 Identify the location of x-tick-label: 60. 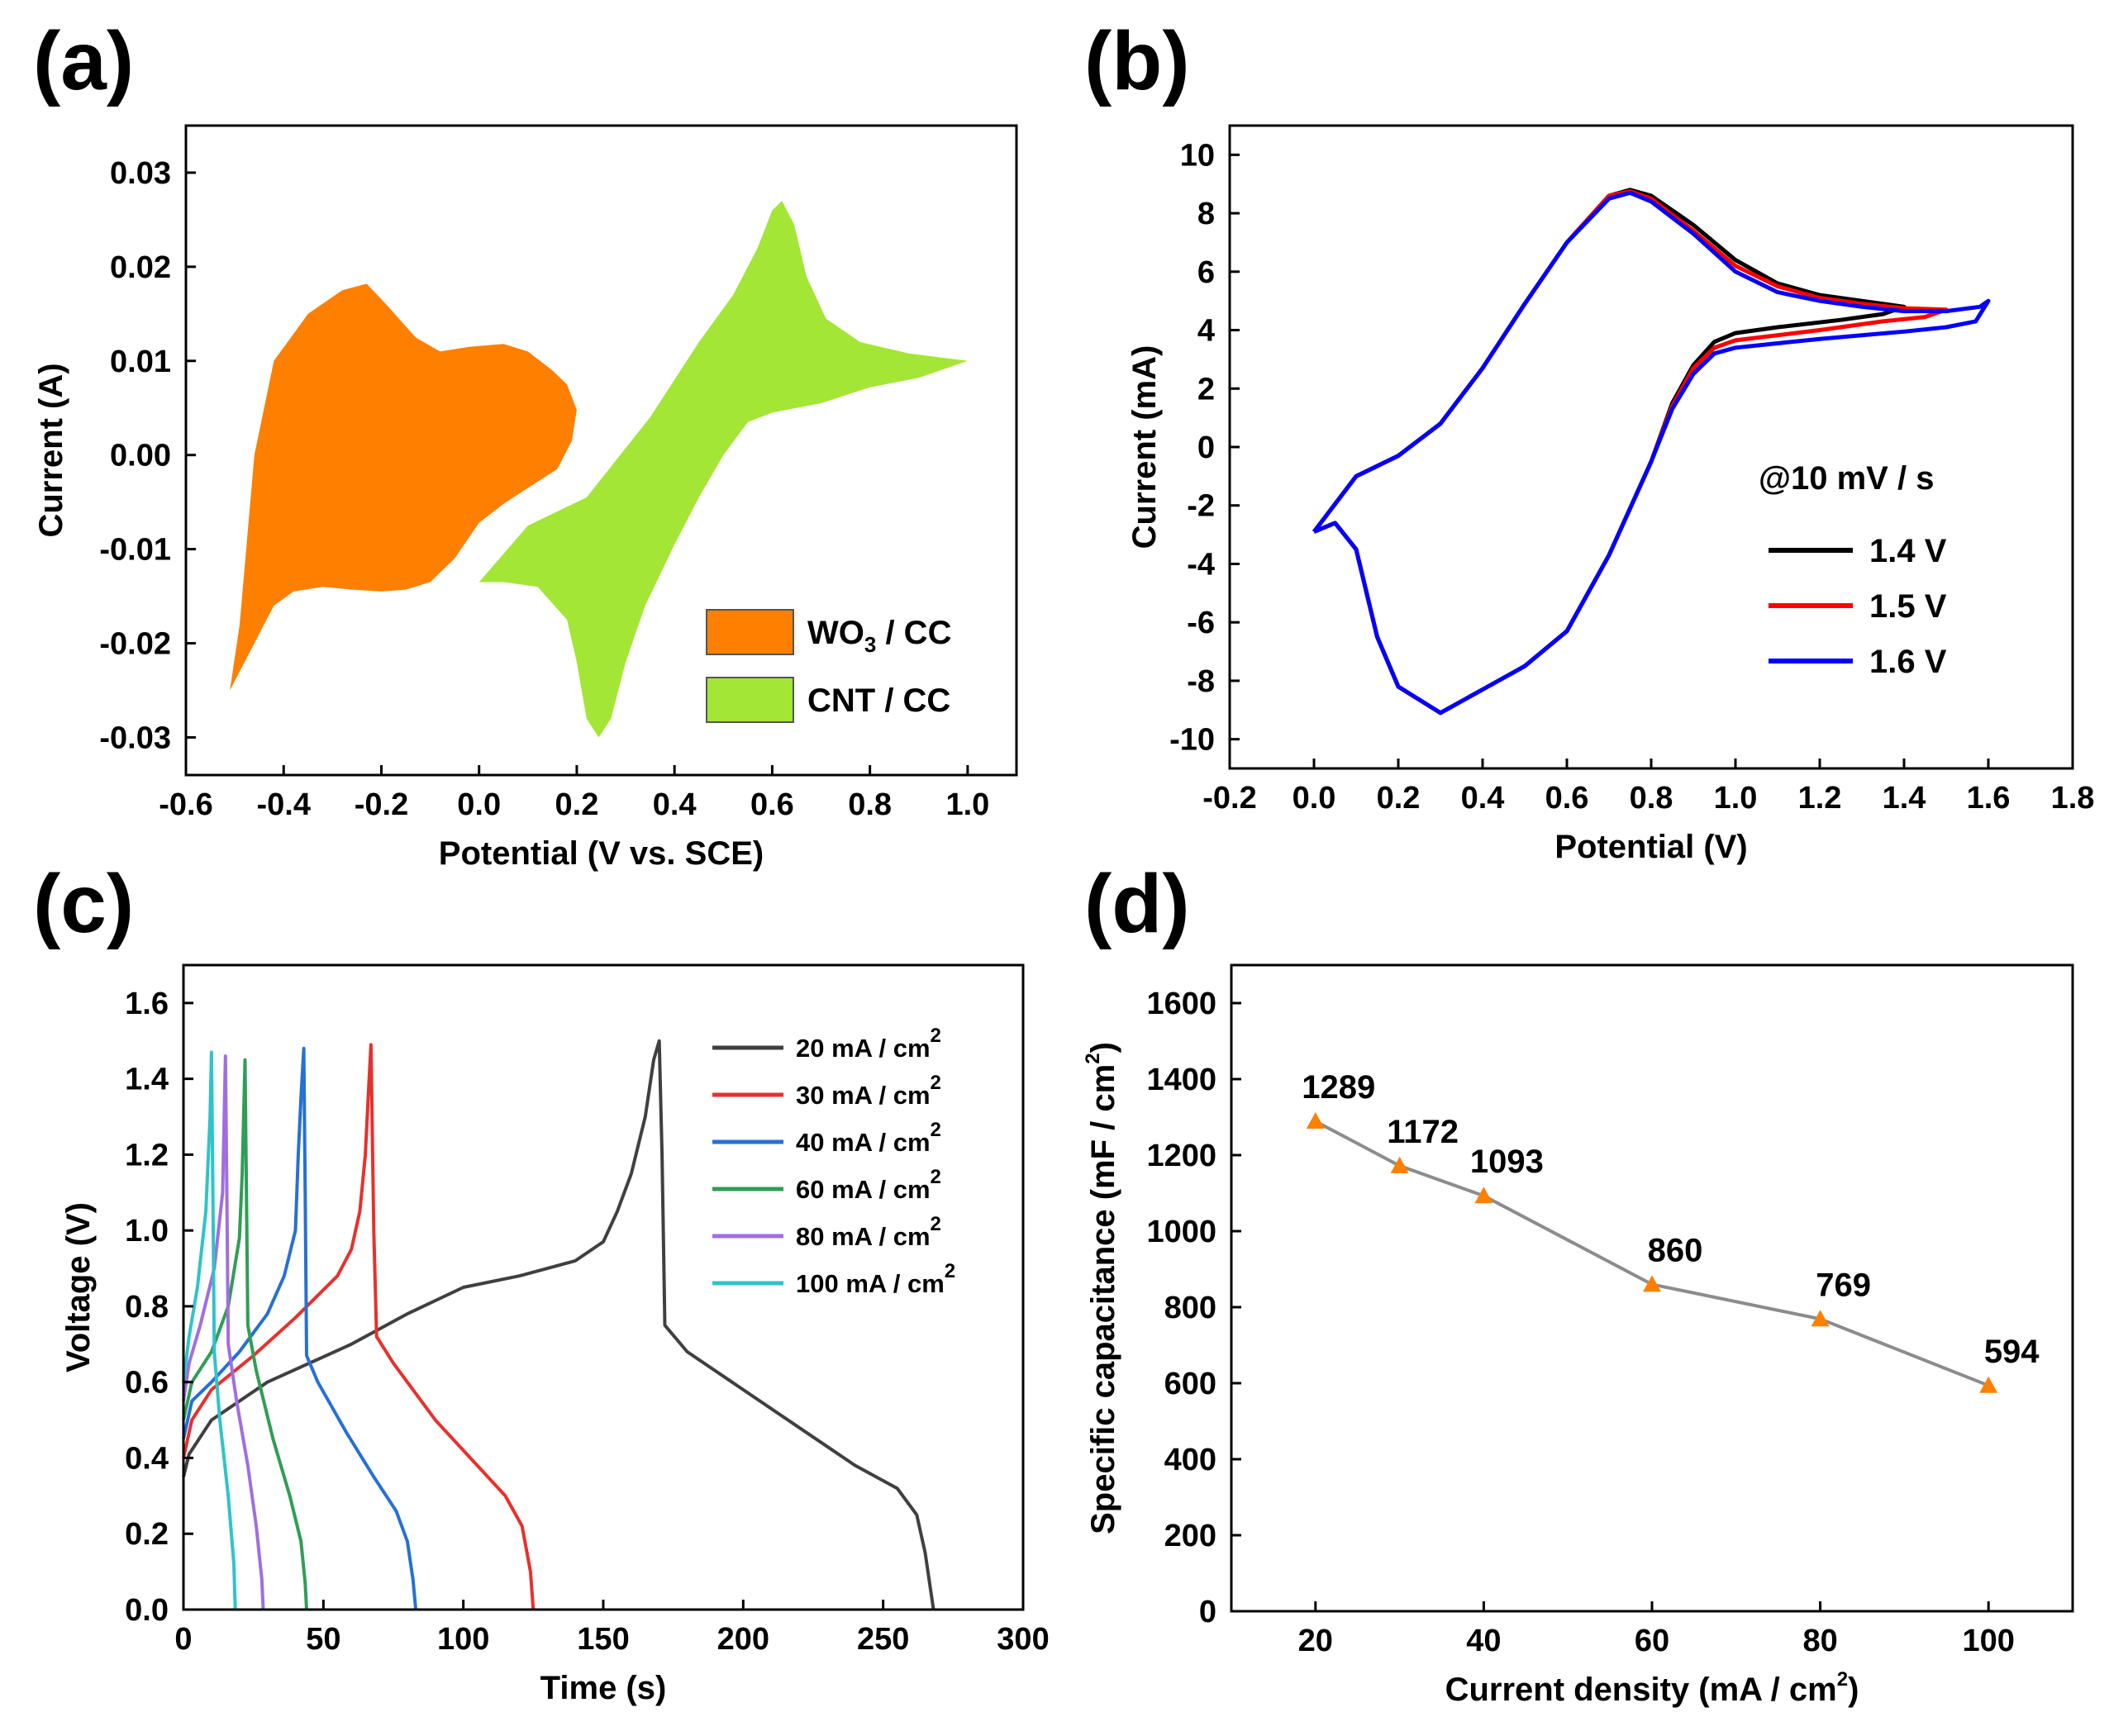
(1652, 1641).